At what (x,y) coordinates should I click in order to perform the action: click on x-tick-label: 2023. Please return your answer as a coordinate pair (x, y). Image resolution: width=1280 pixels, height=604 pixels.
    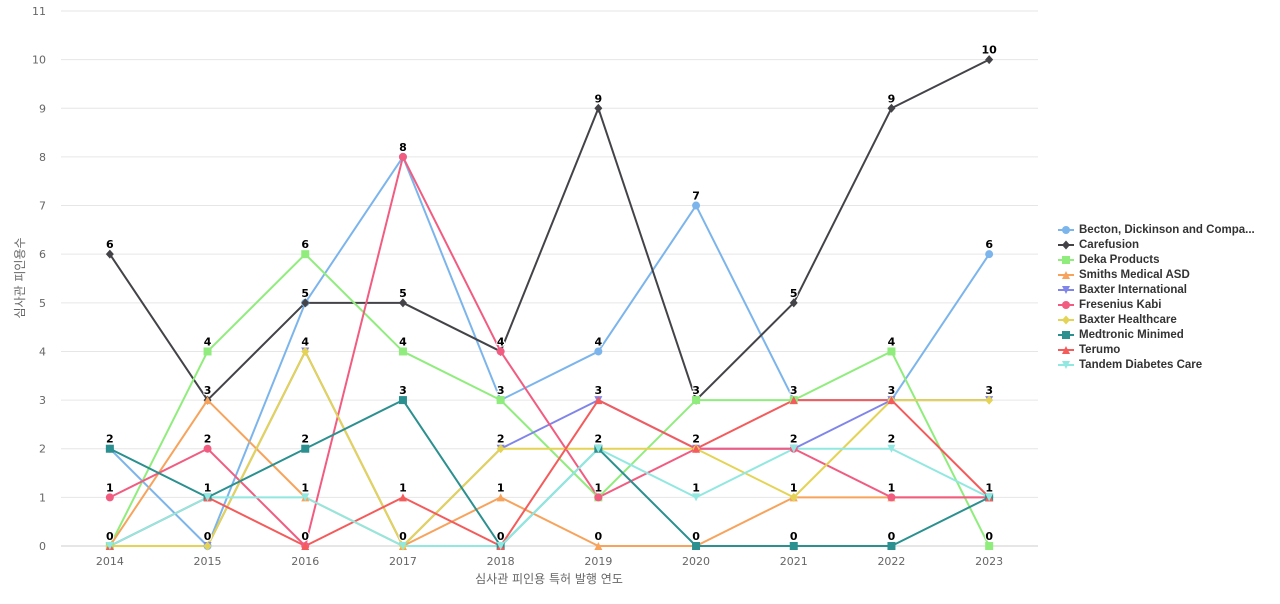
    Looking at the image, I should click on (989, 561).